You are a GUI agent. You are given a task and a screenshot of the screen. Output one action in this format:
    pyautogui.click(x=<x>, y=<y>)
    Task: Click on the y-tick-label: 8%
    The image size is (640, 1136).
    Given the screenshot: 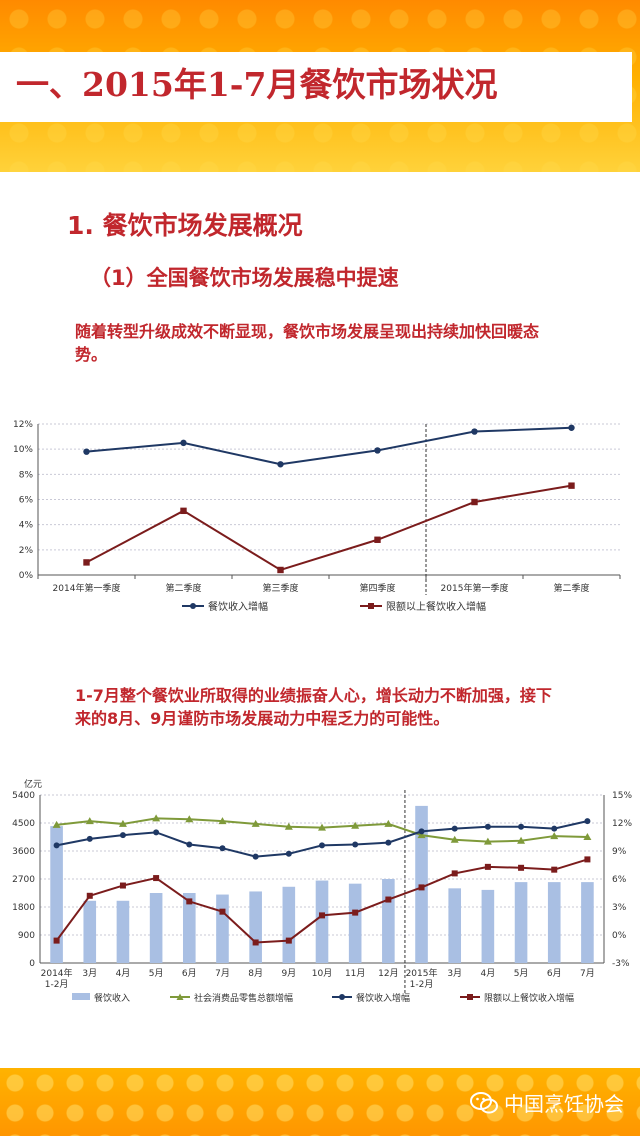 What is the action you would take?
    pyautogui.click(x=26, y=475)
    